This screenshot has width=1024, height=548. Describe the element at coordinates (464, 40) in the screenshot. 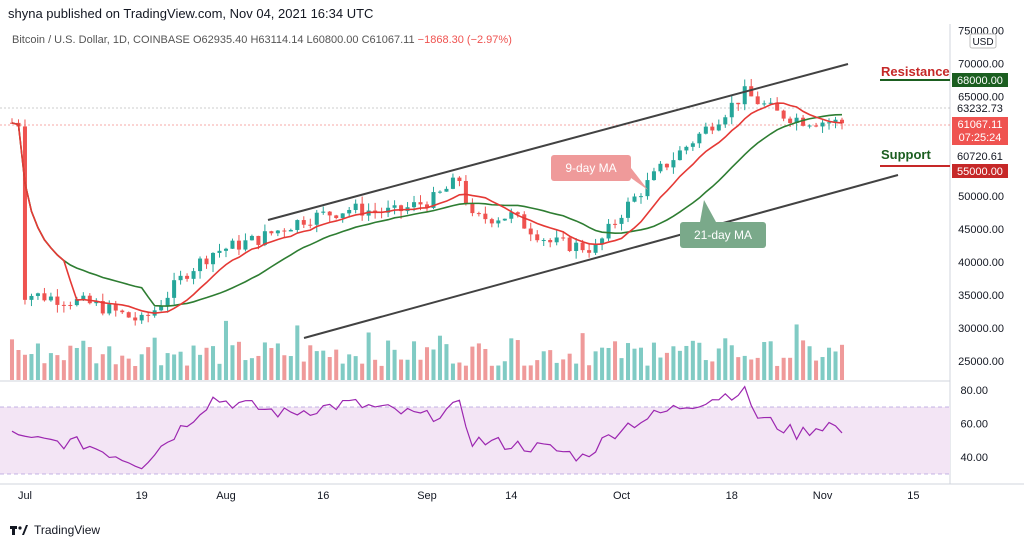

I see `change-value: −1868.30 (−2.97%)` at that location.